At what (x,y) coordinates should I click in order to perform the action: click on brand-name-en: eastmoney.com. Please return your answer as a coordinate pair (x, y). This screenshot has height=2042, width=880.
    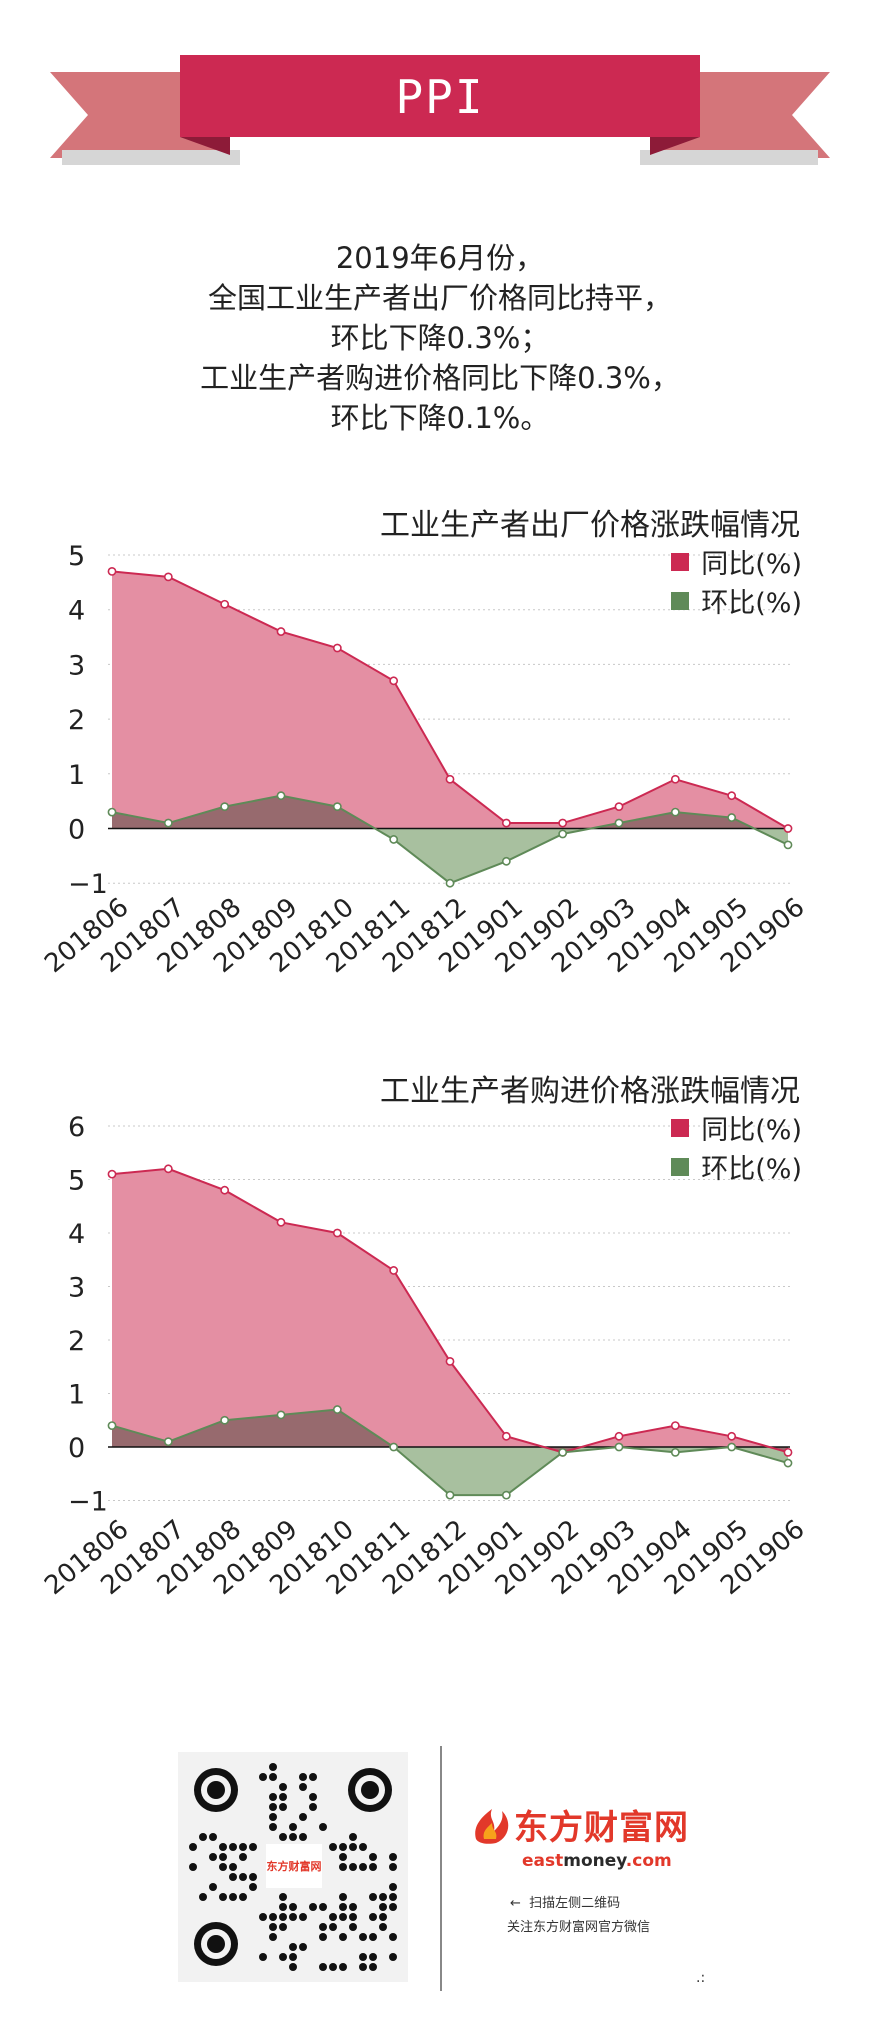
    Looking at the image, I should click on (595, 1861).